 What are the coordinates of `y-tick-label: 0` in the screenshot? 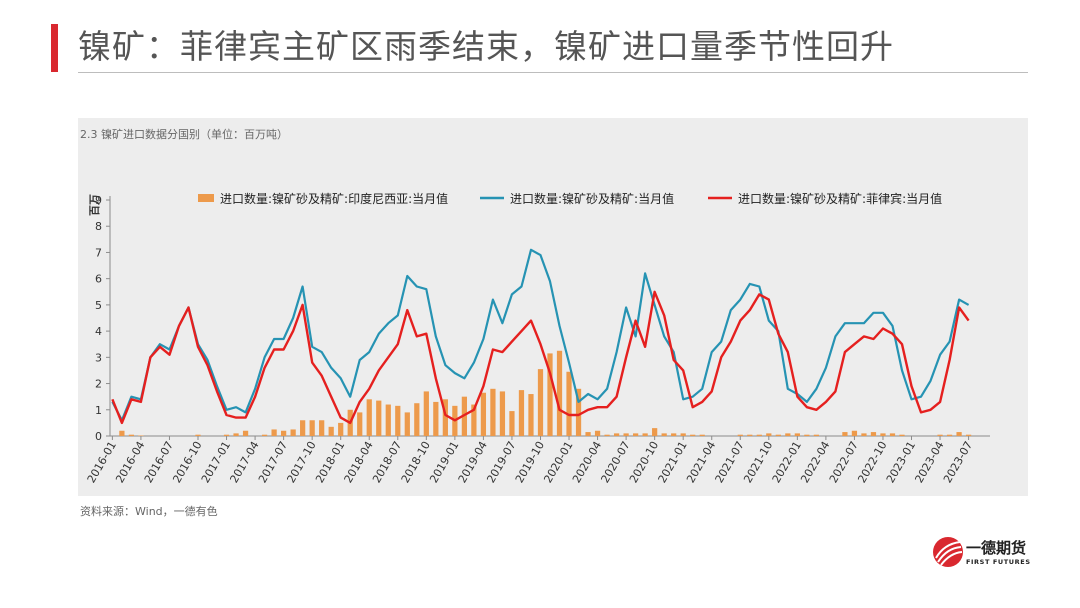 It's located at (98, 436).